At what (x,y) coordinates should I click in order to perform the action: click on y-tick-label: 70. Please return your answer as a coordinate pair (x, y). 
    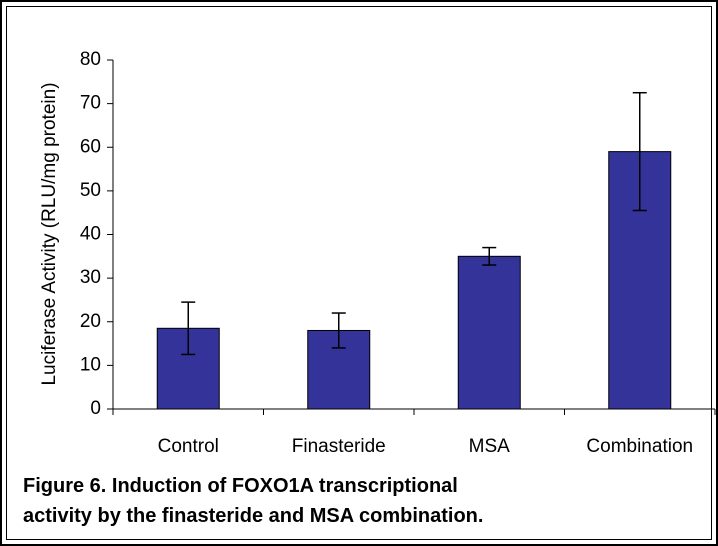
    Looking at the image, I should click on (90, 103).